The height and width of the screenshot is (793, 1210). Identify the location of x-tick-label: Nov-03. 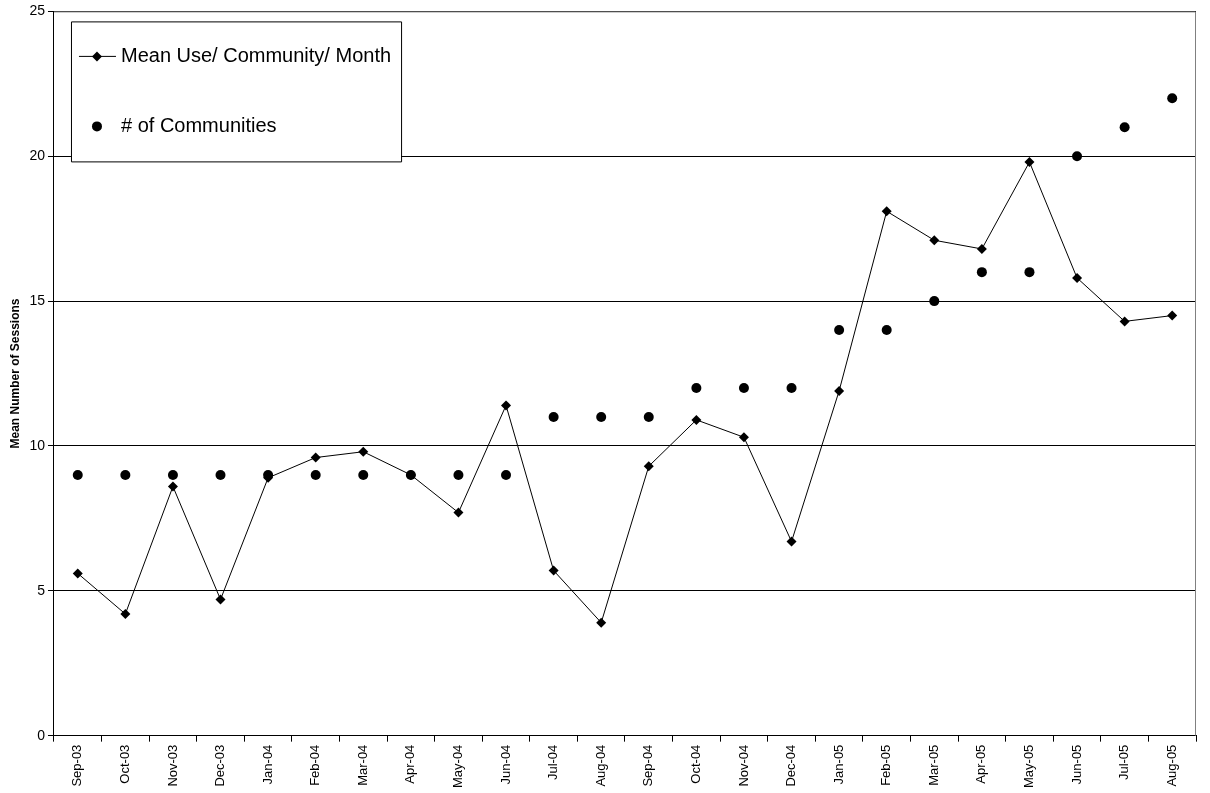
(172, 765).